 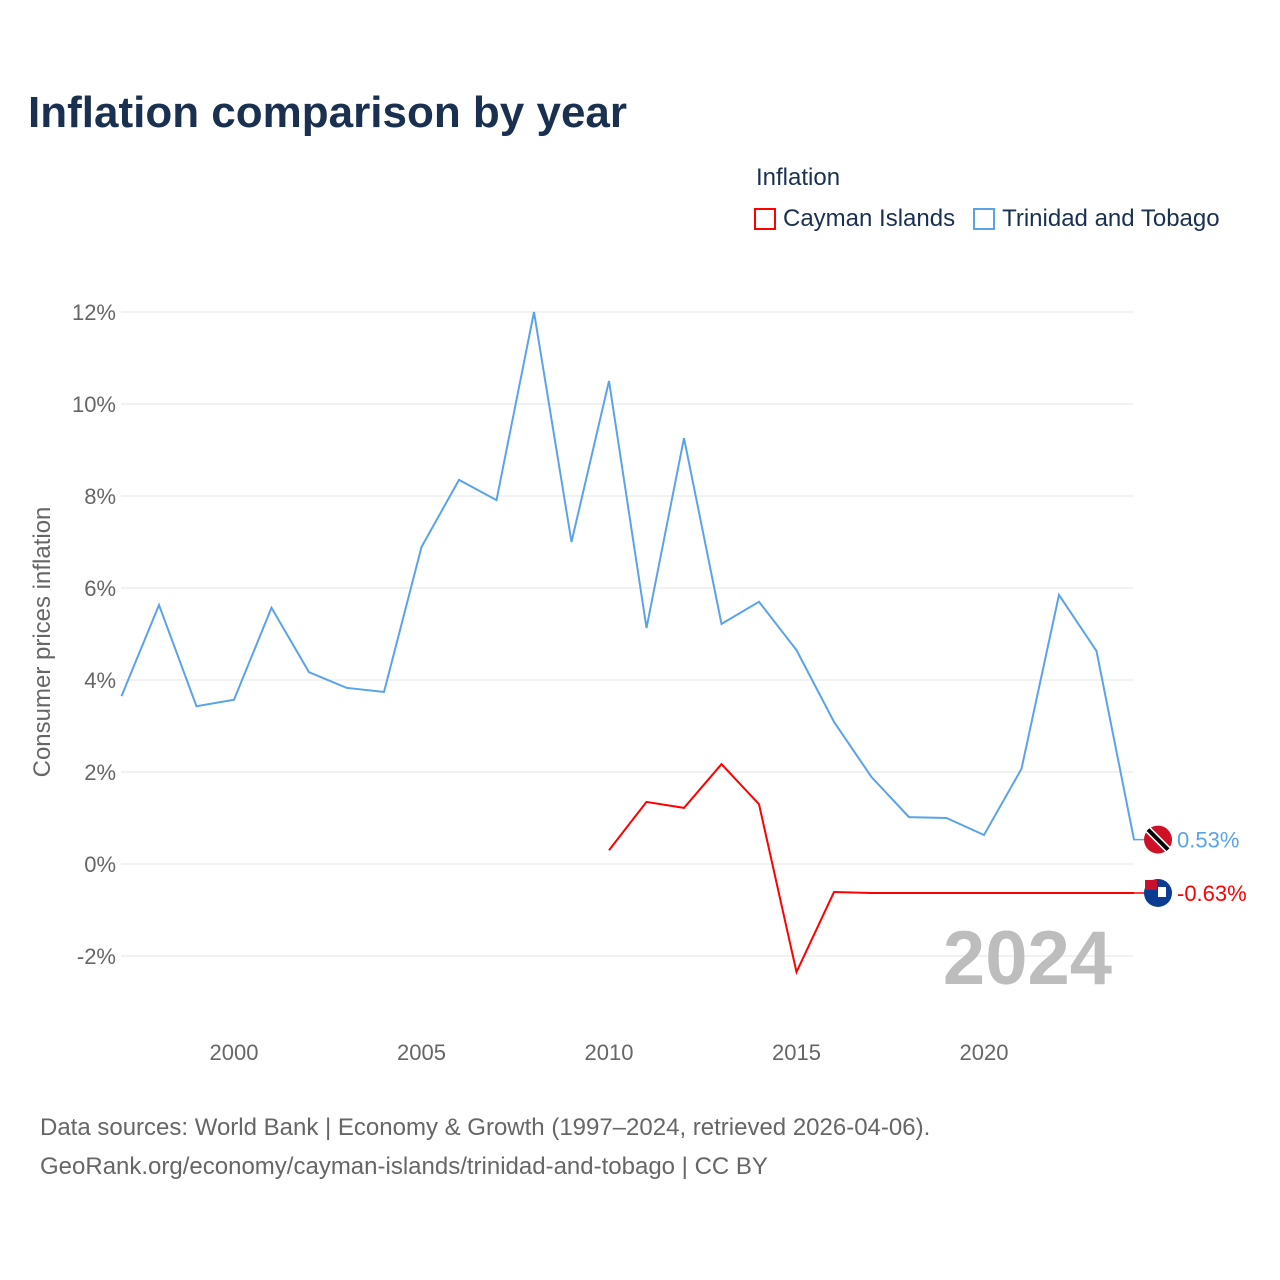 I want to click on x-tick-label: 2000, so click(x=234, y=1052).